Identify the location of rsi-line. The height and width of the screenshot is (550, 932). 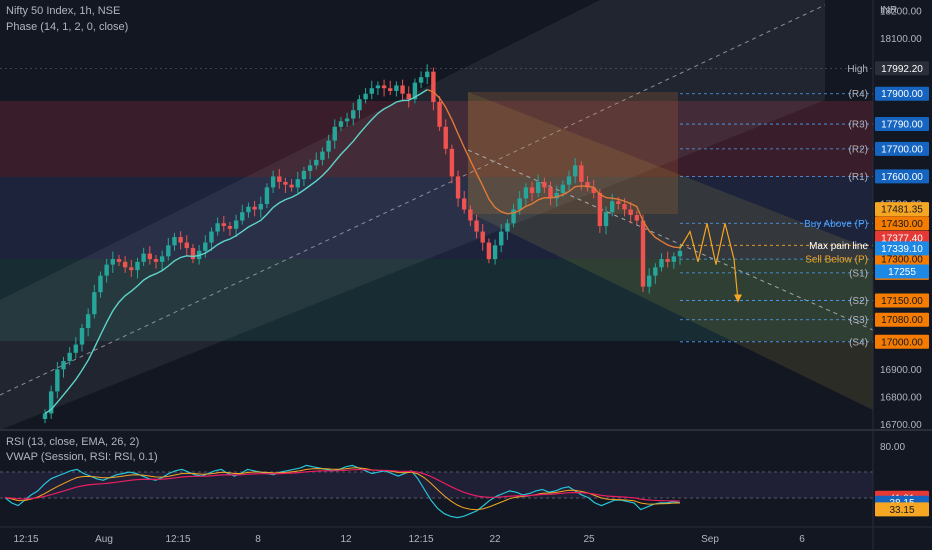
(342, 491).